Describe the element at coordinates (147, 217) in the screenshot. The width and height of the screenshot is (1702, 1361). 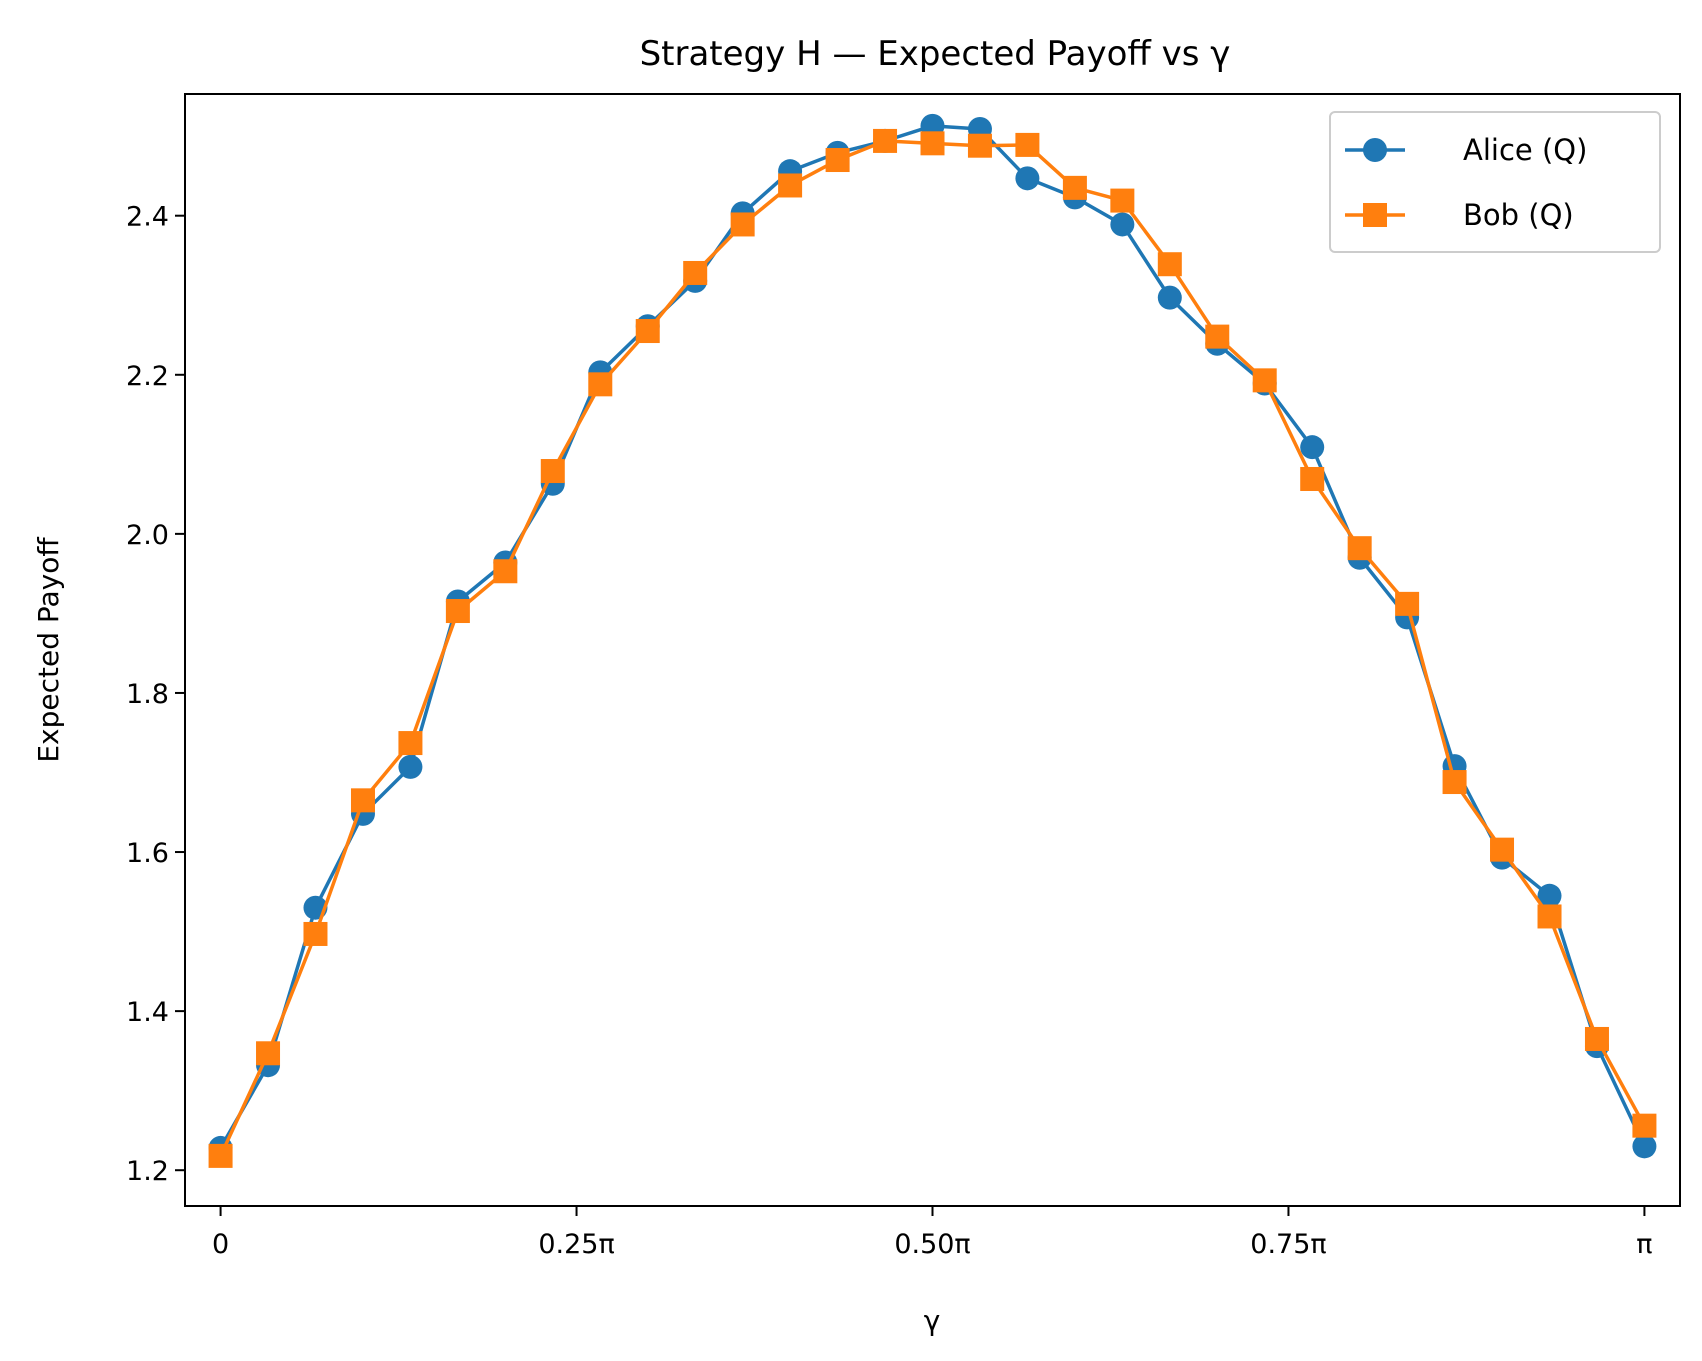
I see `y-tick-label: 2.4` at that location.